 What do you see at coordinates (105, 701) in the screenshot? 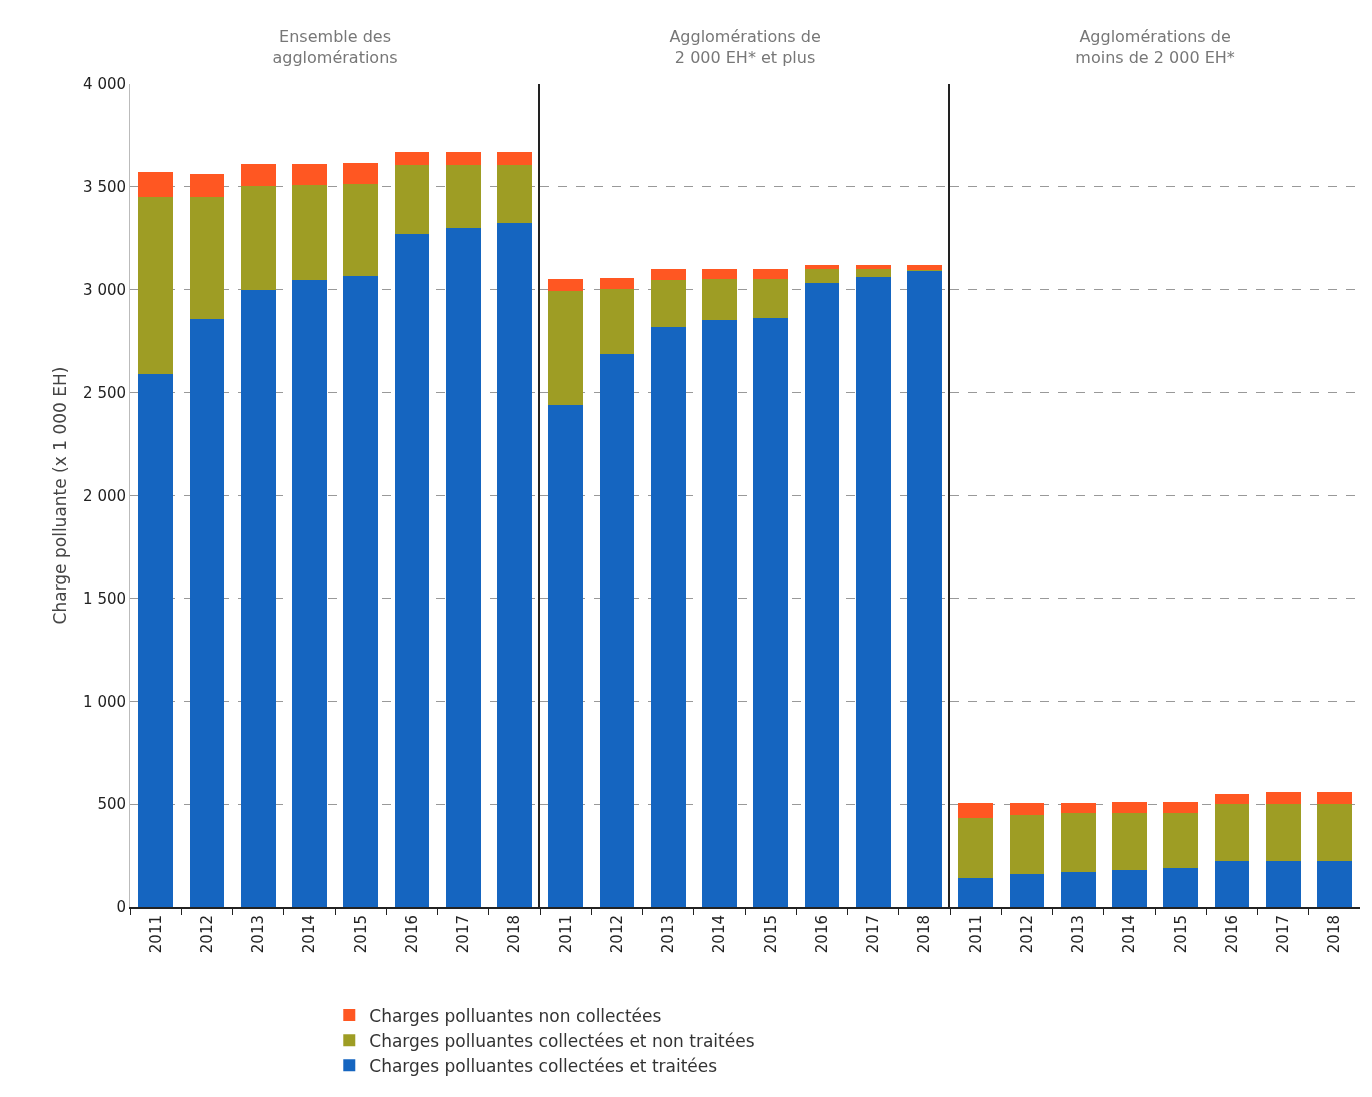
I see `y-tick-label: 1 000` at bounding box center [105, 701].